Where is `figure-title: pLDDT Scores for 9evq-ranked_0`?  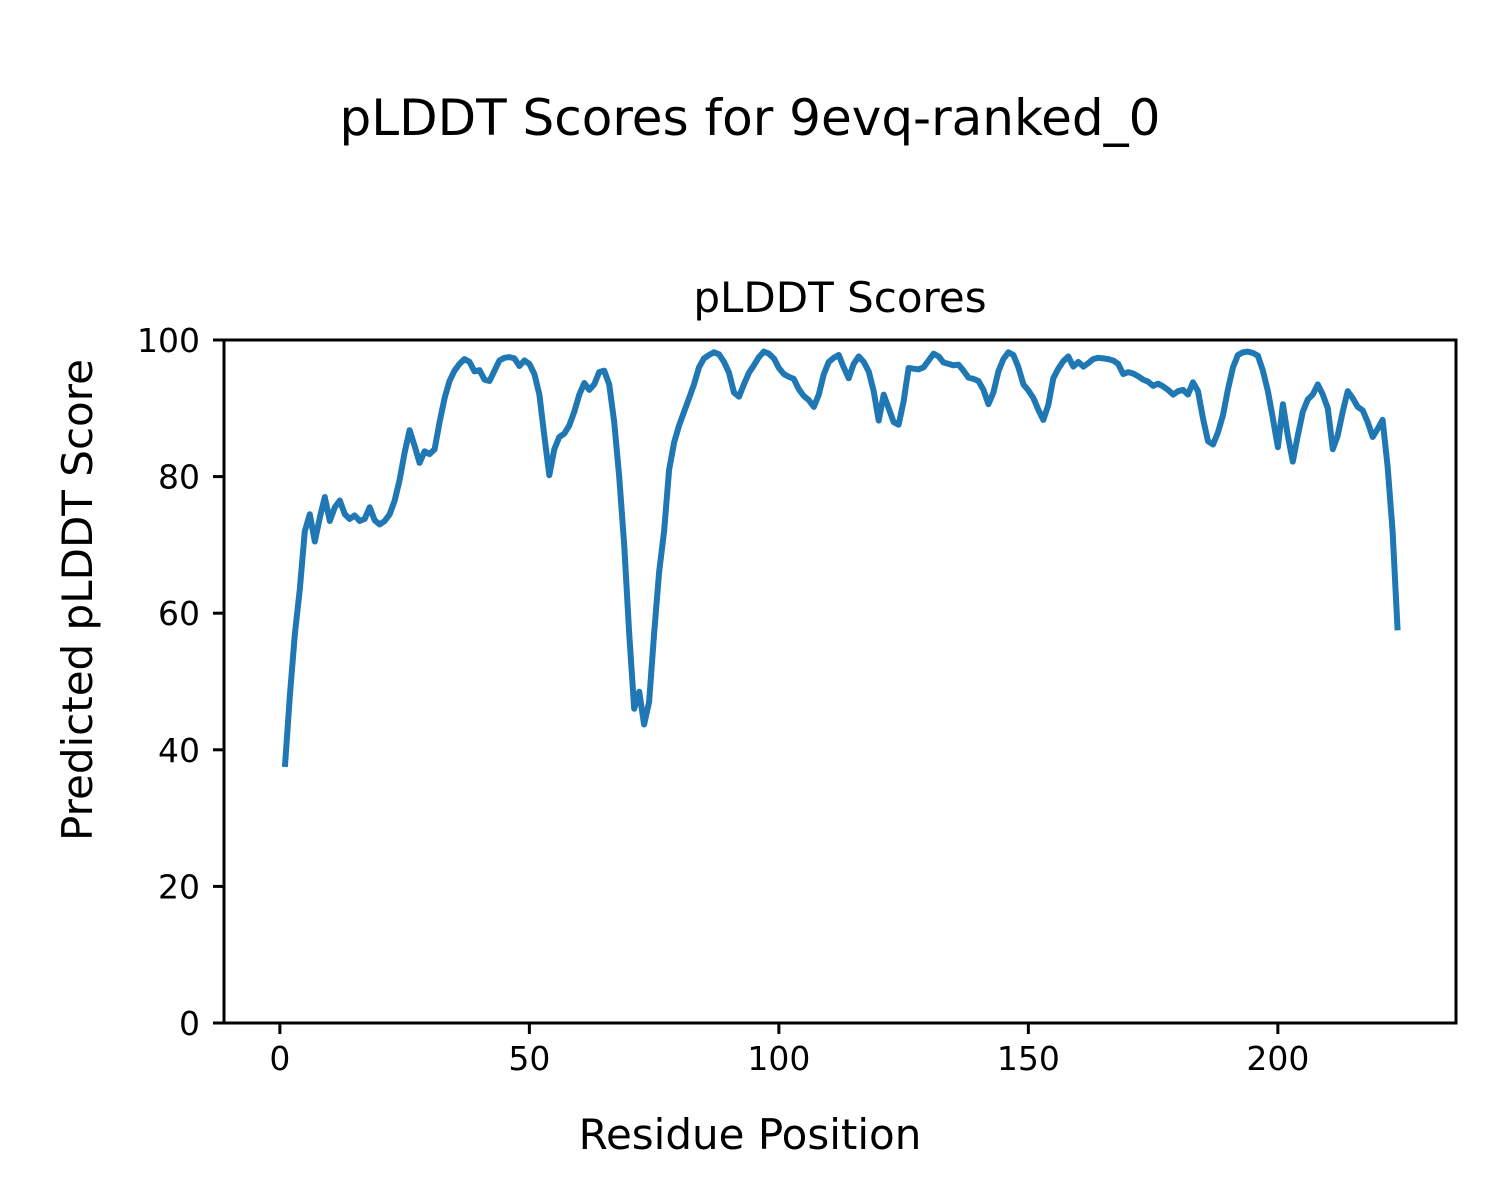 figure-title: pLDDT Scores for 9evq-ranked_0 is located at coordinates (750, 118).